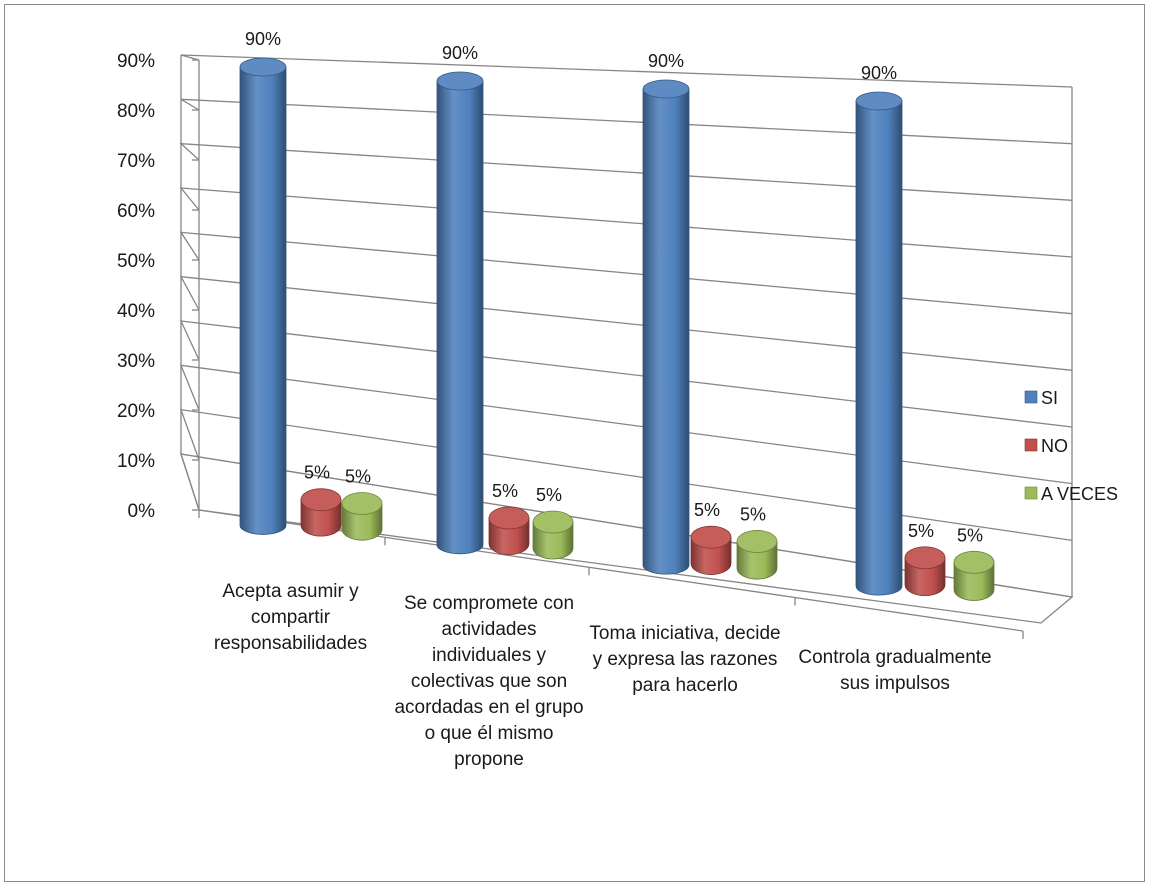 The height and width of the screenshot is (888, 1151). Describe the element at coordinates (136, 261) in the screenshot. I see `y-tick-label: 50%` at that location.